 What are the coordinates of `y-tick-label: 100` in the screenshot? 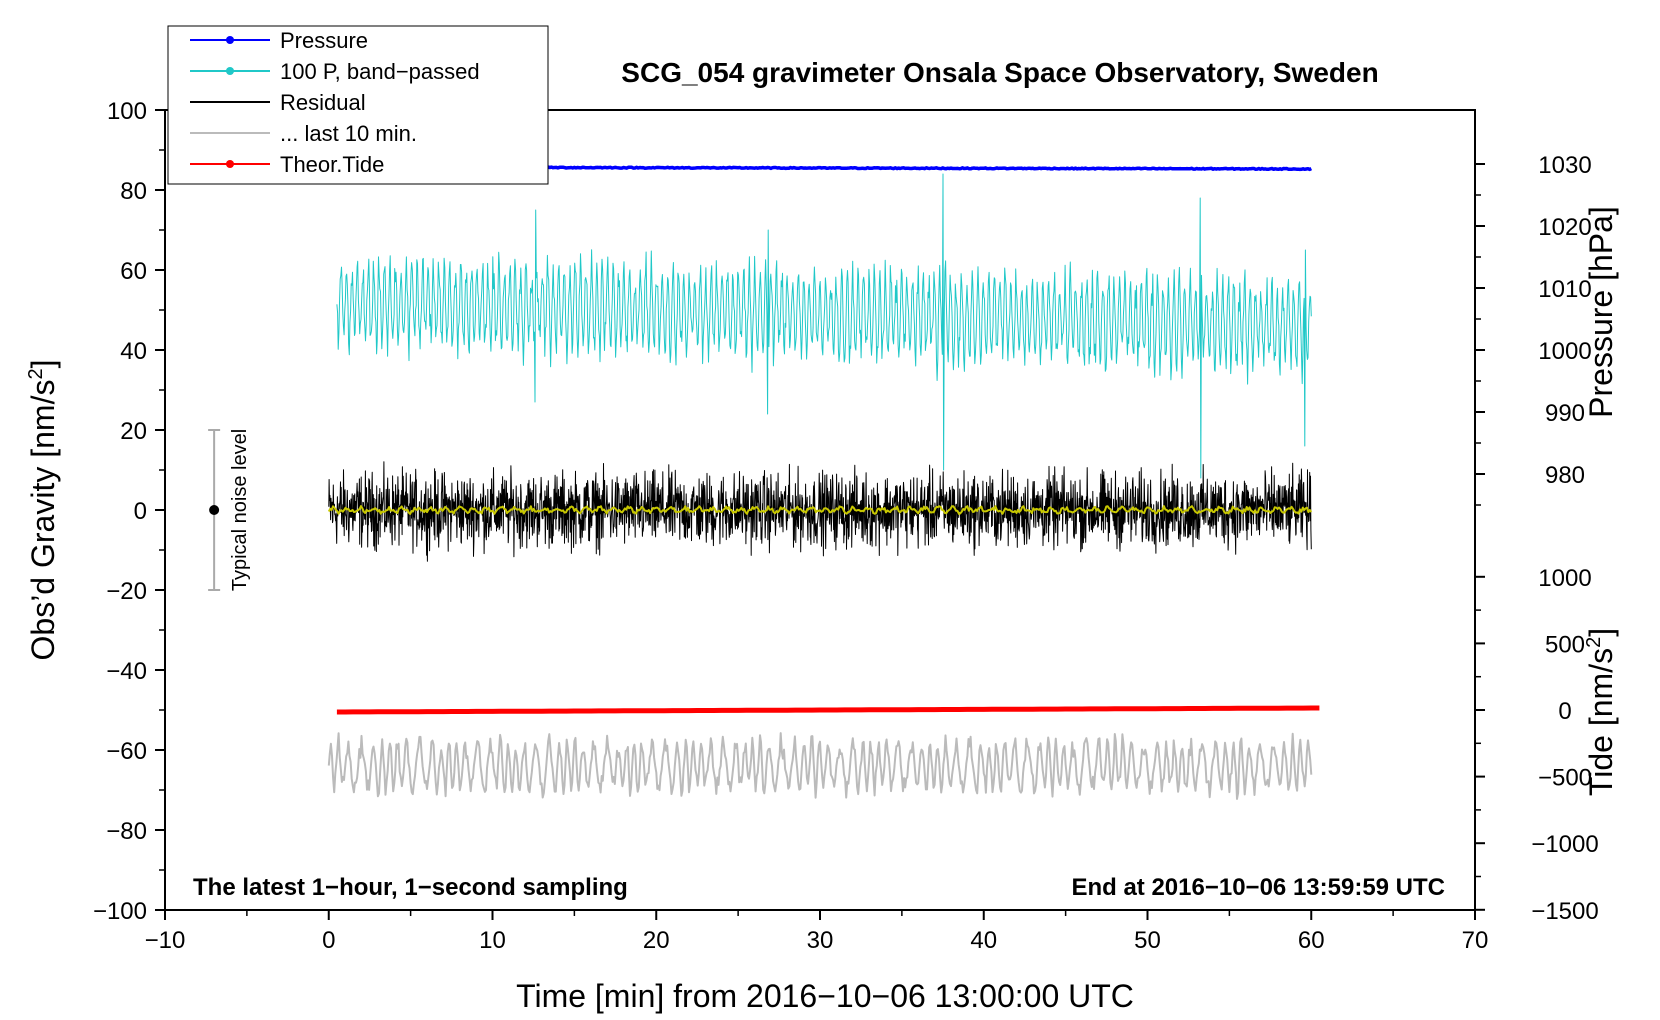 It's located at (127, 111).